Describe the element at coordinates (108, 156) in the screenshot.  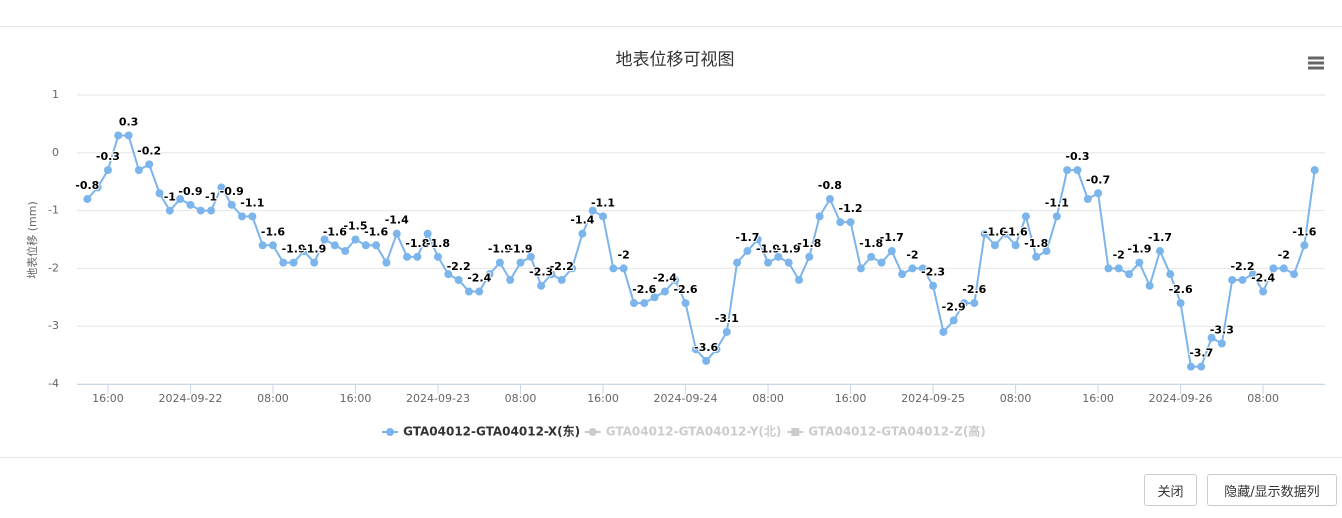
I see `data-label: -0.3` at that location.